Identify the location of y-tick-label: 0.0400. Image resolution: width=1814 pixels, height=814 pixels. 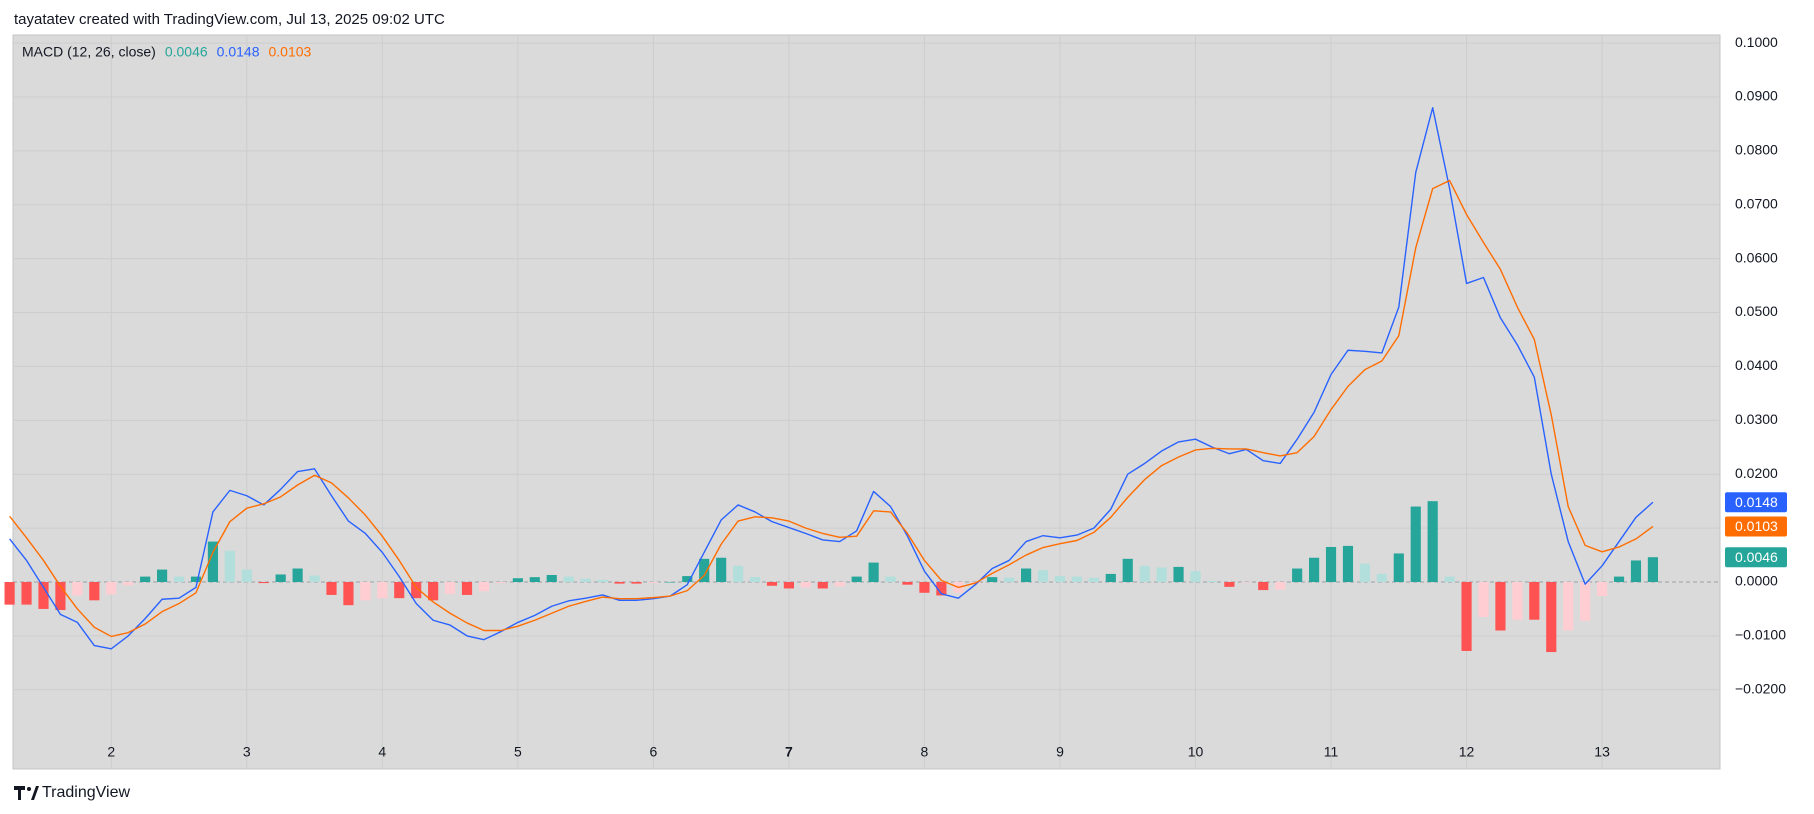
(1756, 365).